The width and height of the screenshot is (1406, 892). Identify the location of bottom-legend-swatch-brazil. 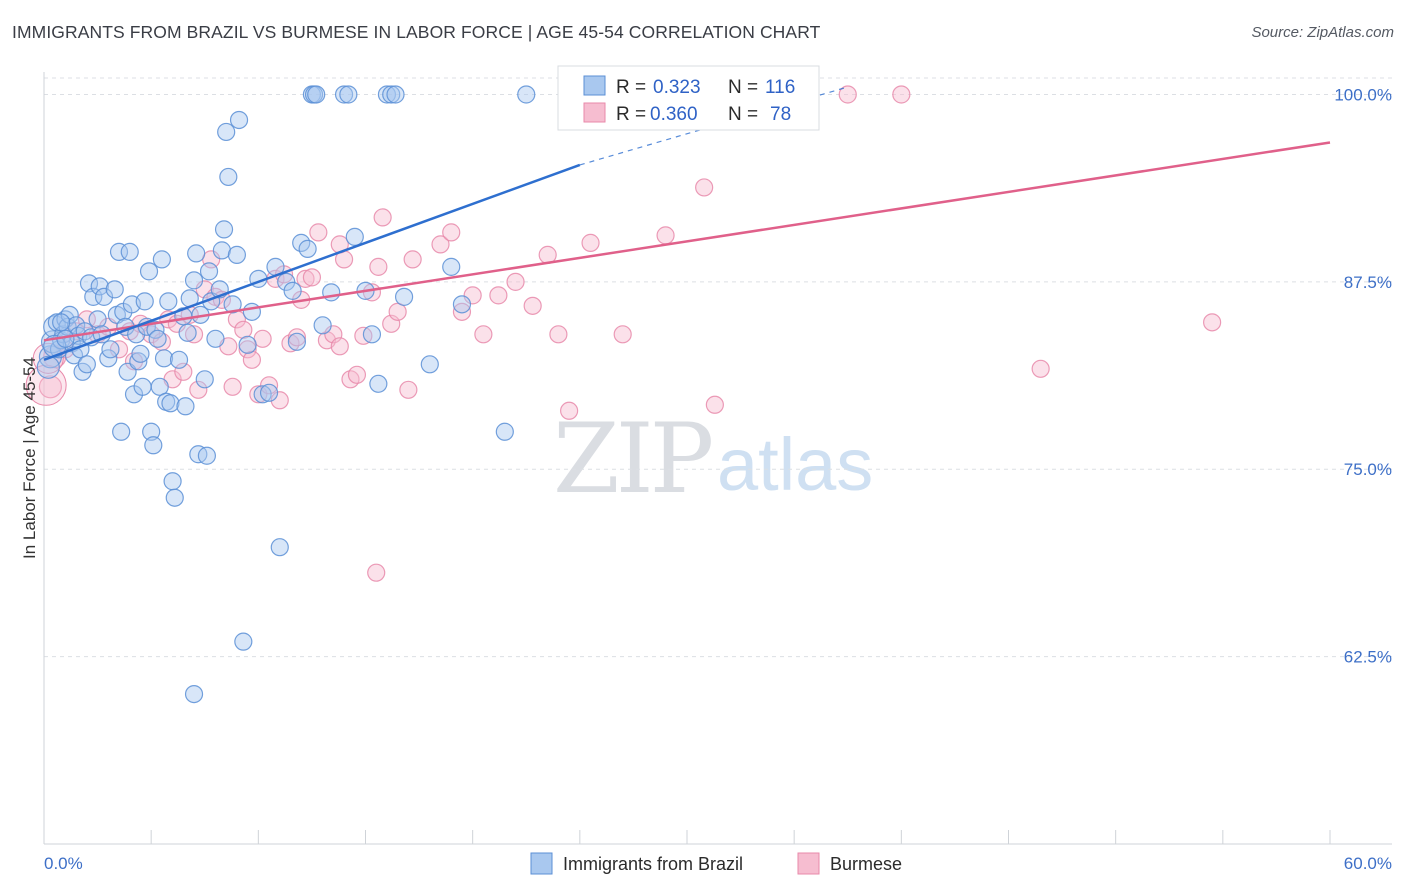
(541, 863).